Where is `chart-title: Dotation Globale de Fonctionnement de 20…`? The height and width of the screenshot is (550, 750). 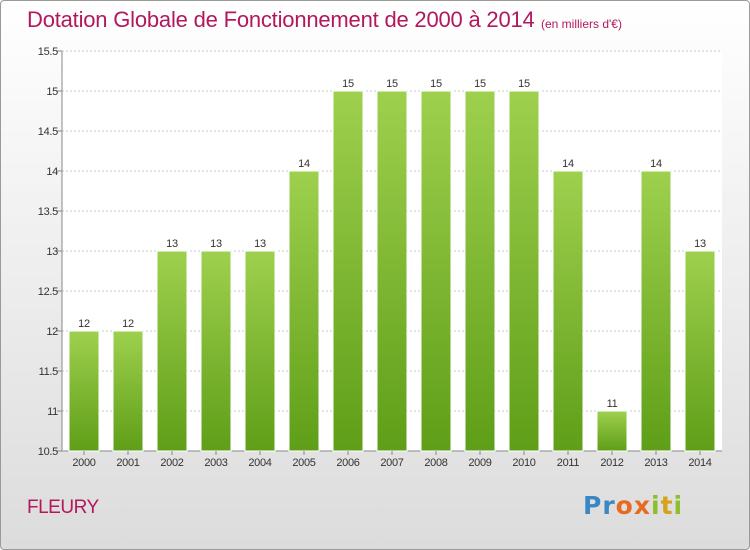 chart-title: Dotation Globale de Fonctionnement de 20… is located at coordinates (281, 19).